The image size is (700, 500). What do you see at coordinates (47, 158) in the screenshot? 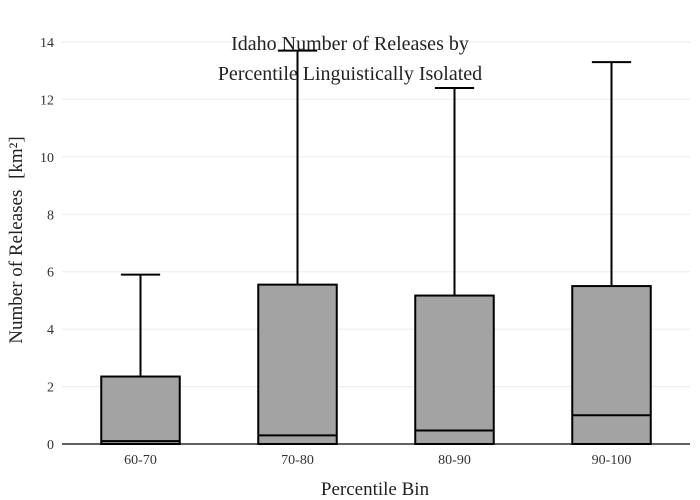
I see `y-tick-label: 10` at bounding box center [47, 158].